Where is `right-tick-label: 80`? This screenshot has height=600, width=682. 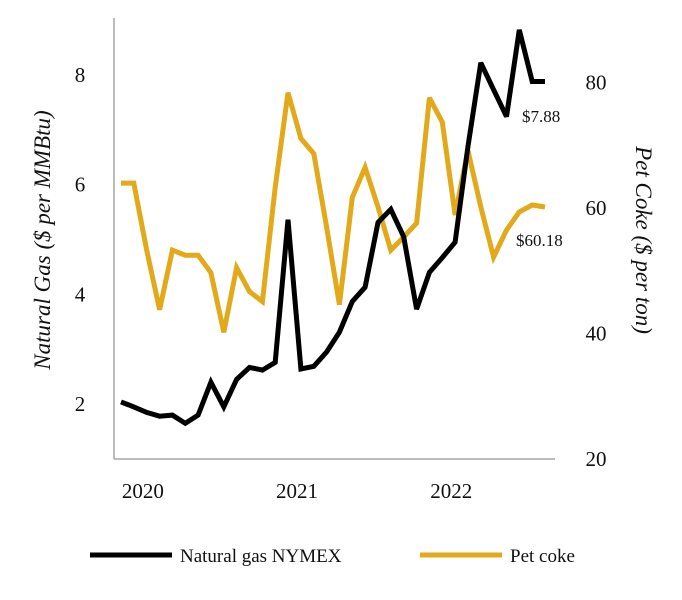
right-tick-label: 80 is located at coordinates (596, 83).